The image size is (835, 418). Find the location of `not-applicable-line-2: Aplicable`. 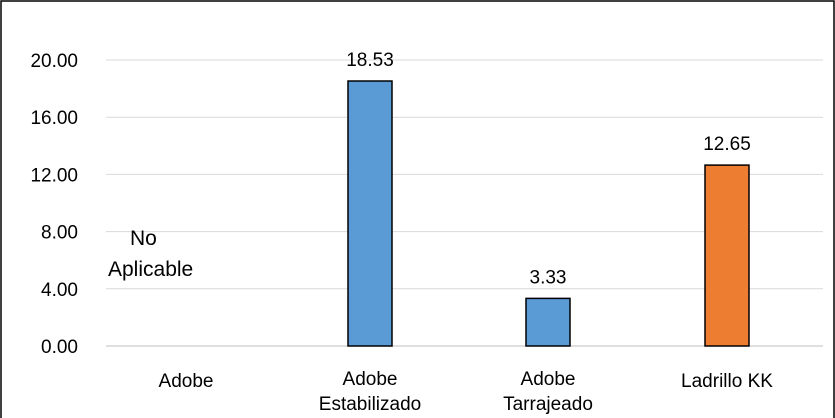

not-applicable-line-2: Aplicable is located at coordinates (150, 269).